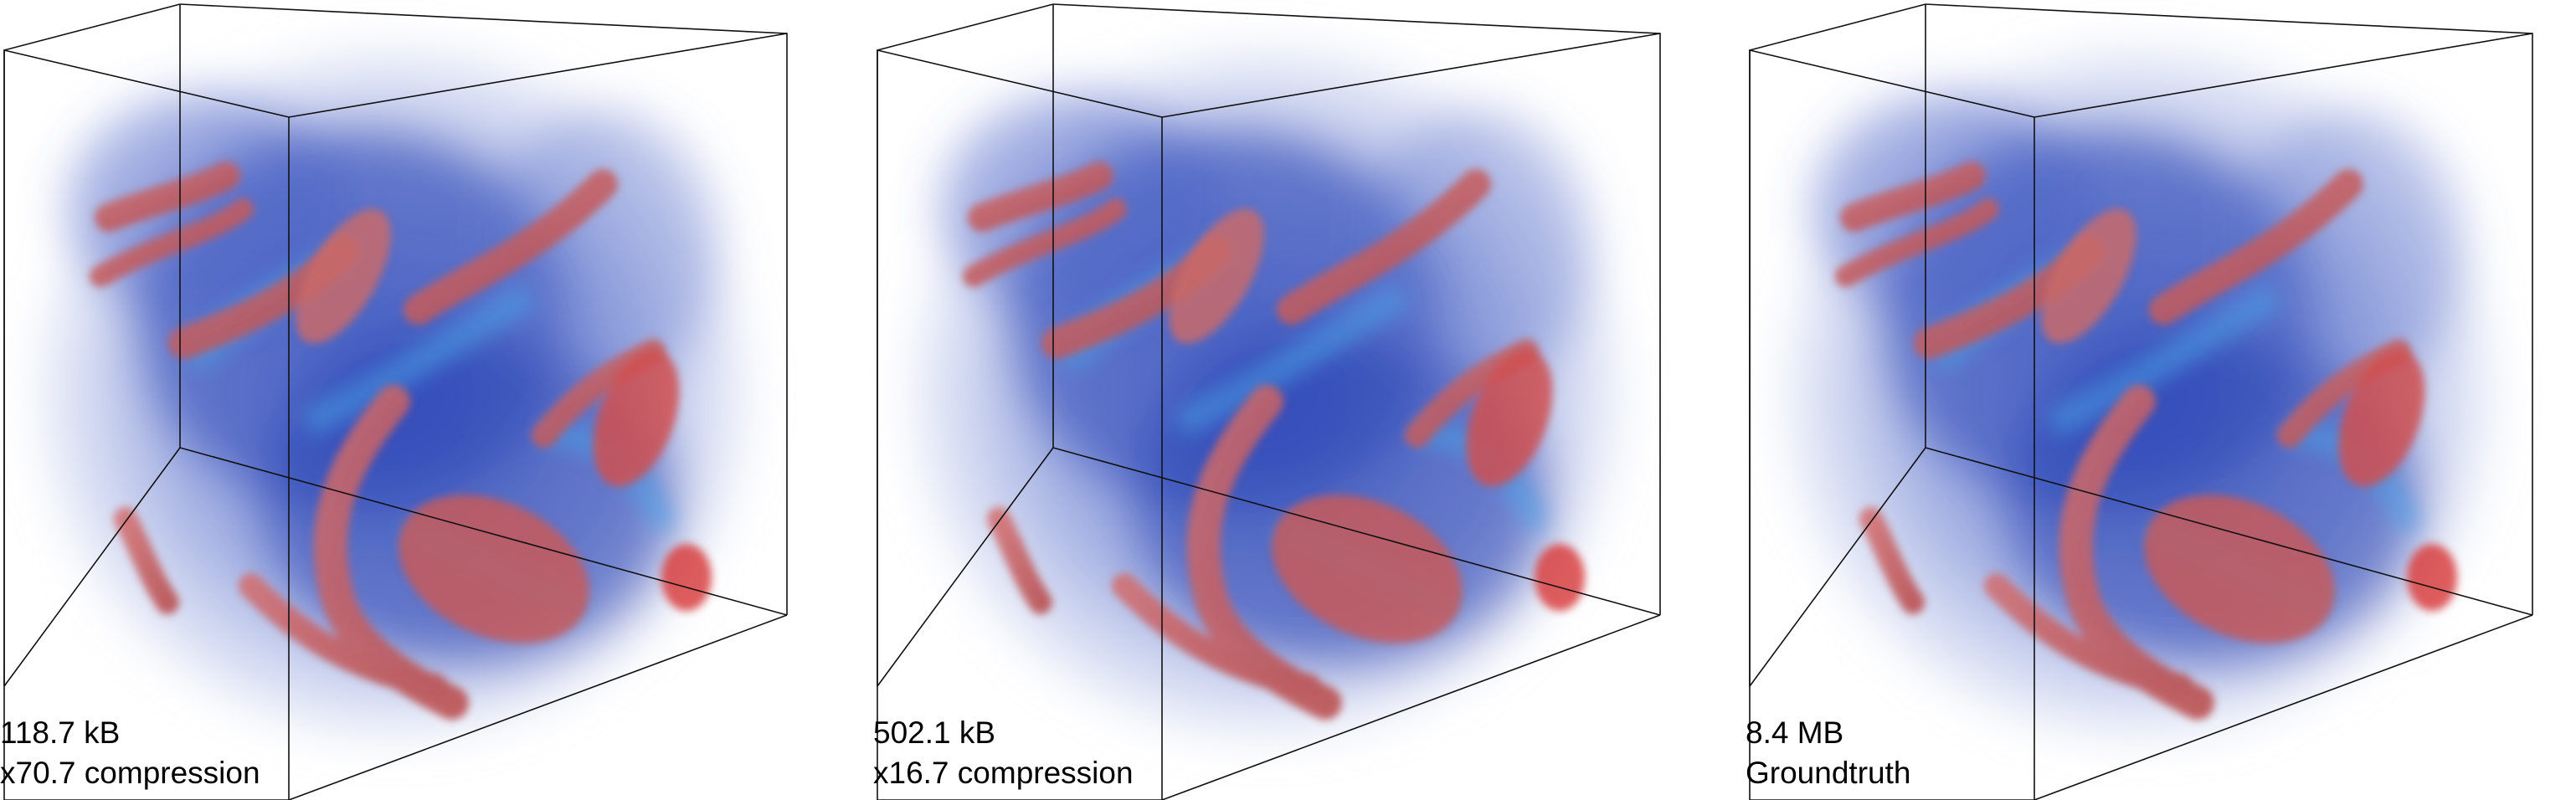 The height and width of the screenshot is (800, 2576). What do you see at coordinates (130, 753) in the screenshot?
I see `caption: 118.7 kB x70.7 compression` at bounding box center [130, 753].